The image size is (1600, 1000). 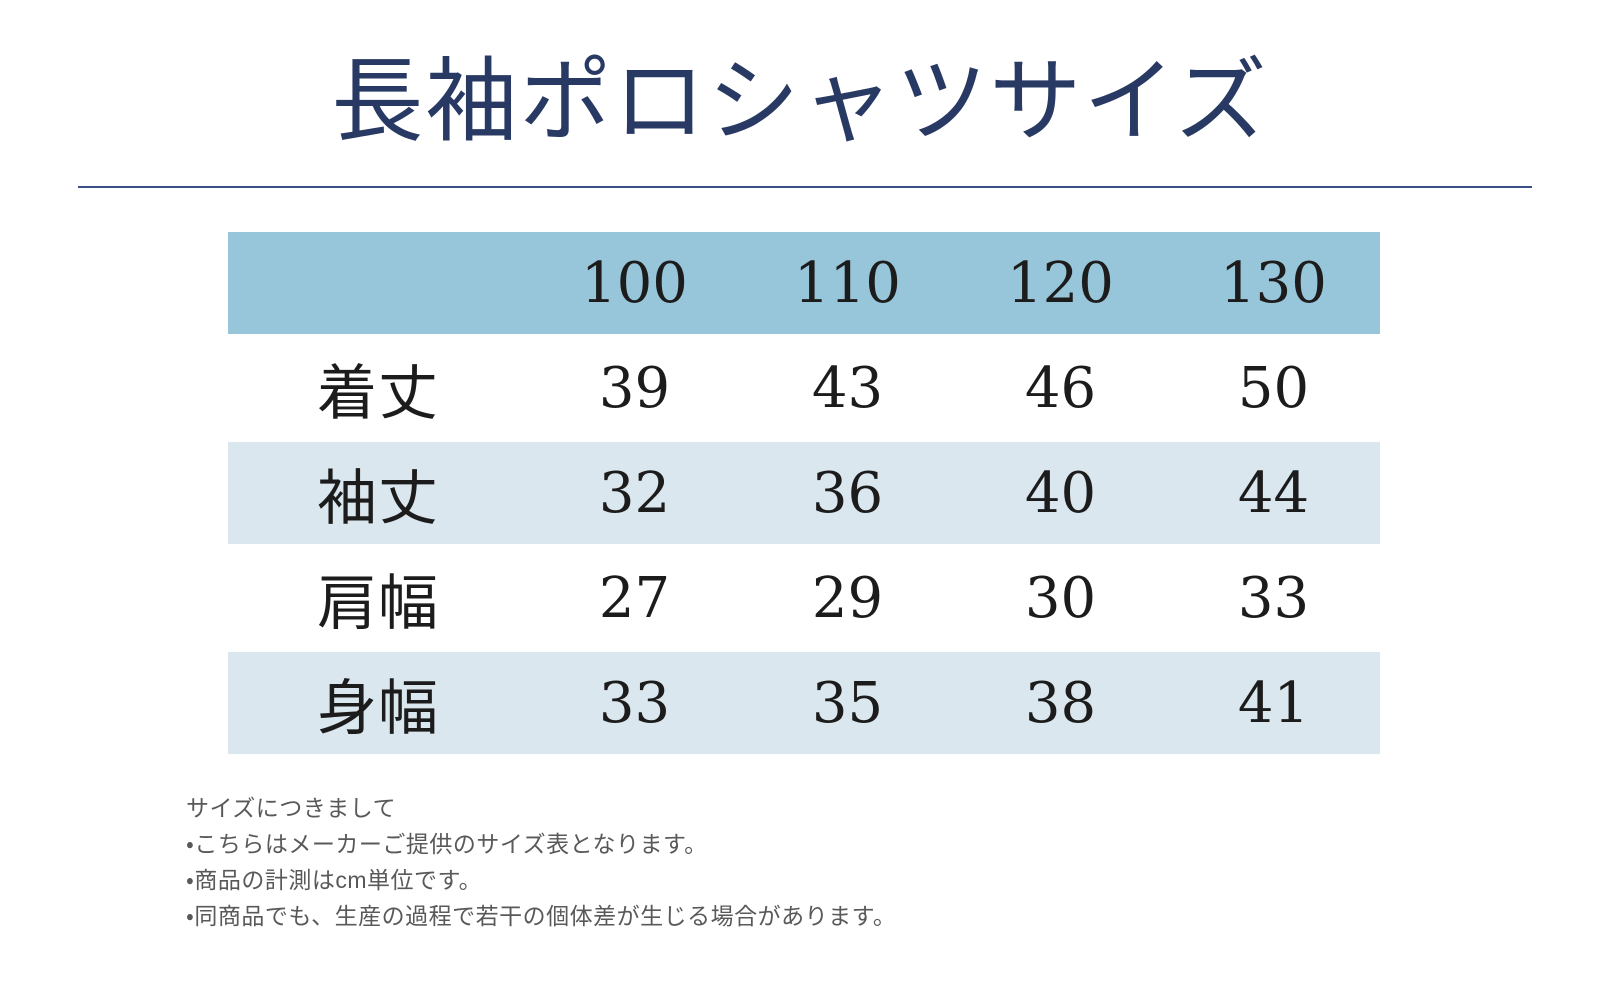 I want to click on value-width-100: 33, so click(x=634, y=703).